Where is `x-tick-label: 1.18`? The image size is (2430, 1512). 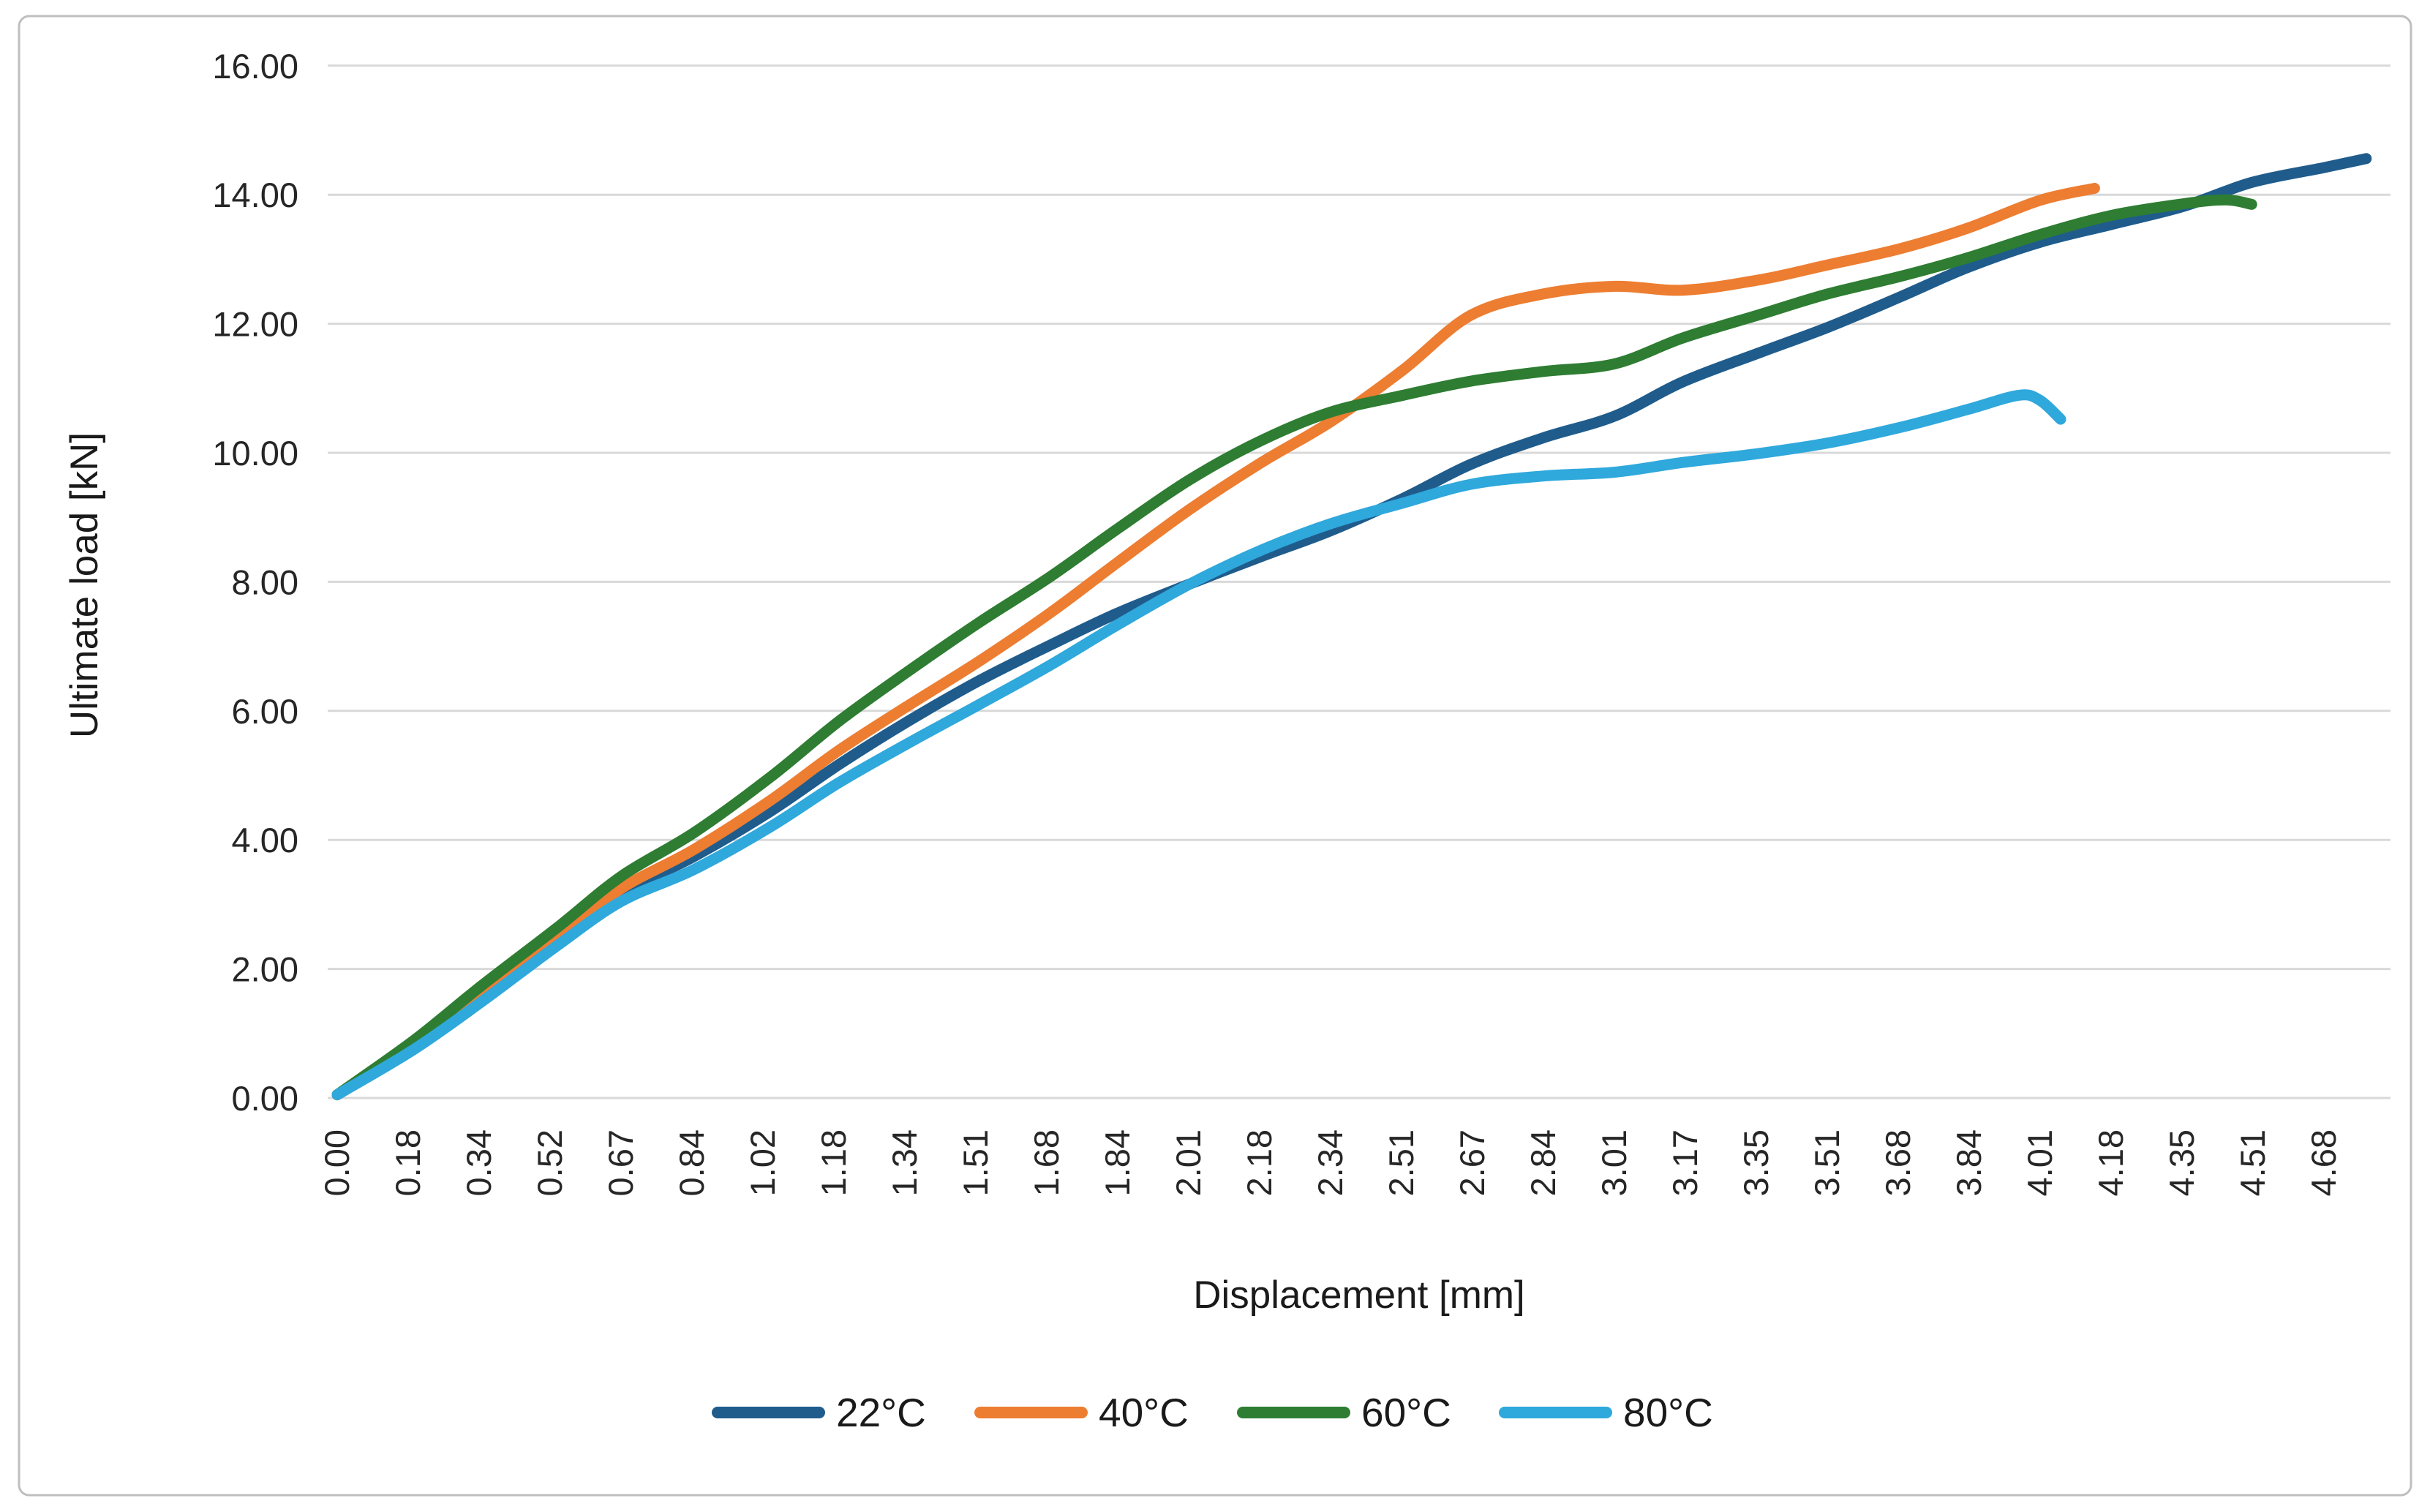 x-tick-label: 1.18 is located at coordinates (833, 1163).